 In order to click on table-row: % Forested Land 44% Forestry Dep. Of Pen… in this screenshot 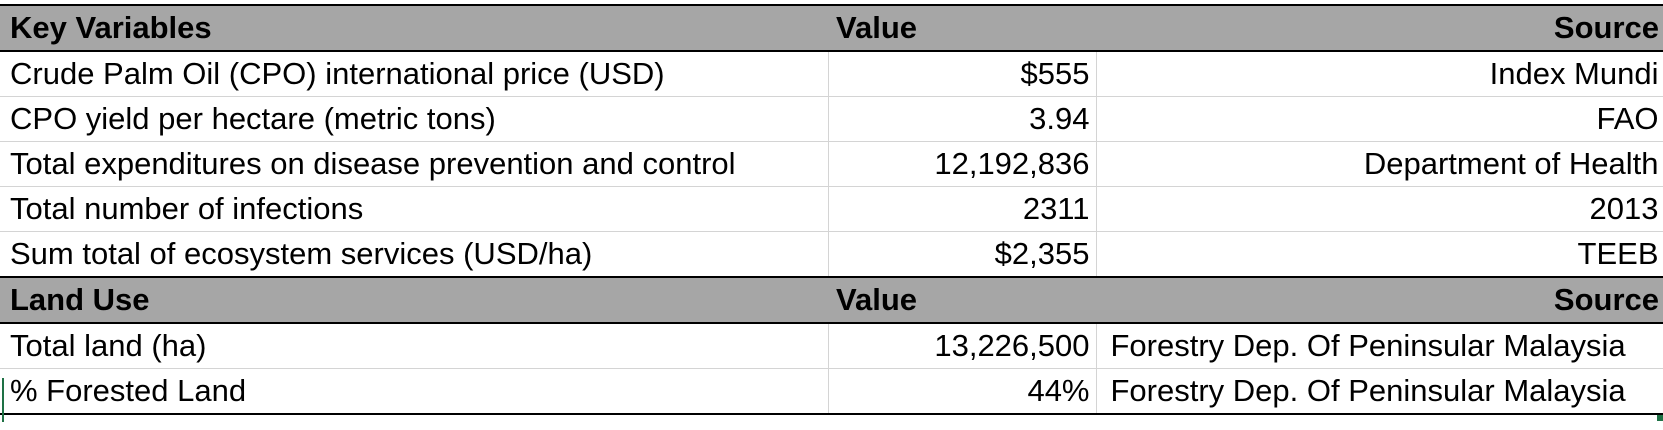, I will do `click(831, 391)`.